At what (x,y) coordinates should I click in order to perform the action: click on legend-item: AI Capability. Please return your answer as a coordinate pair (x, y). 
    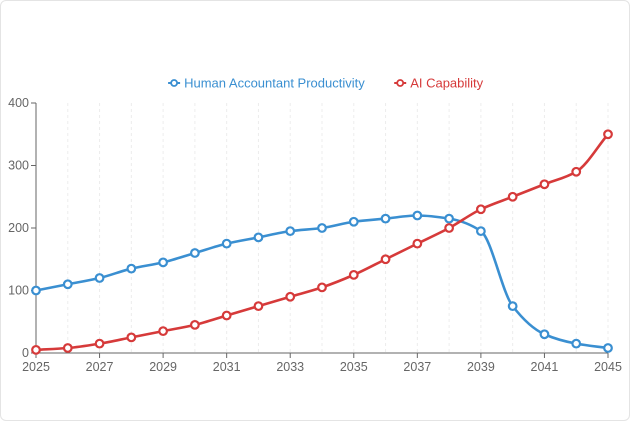
    Looking at the image, I should click on (439, 83).